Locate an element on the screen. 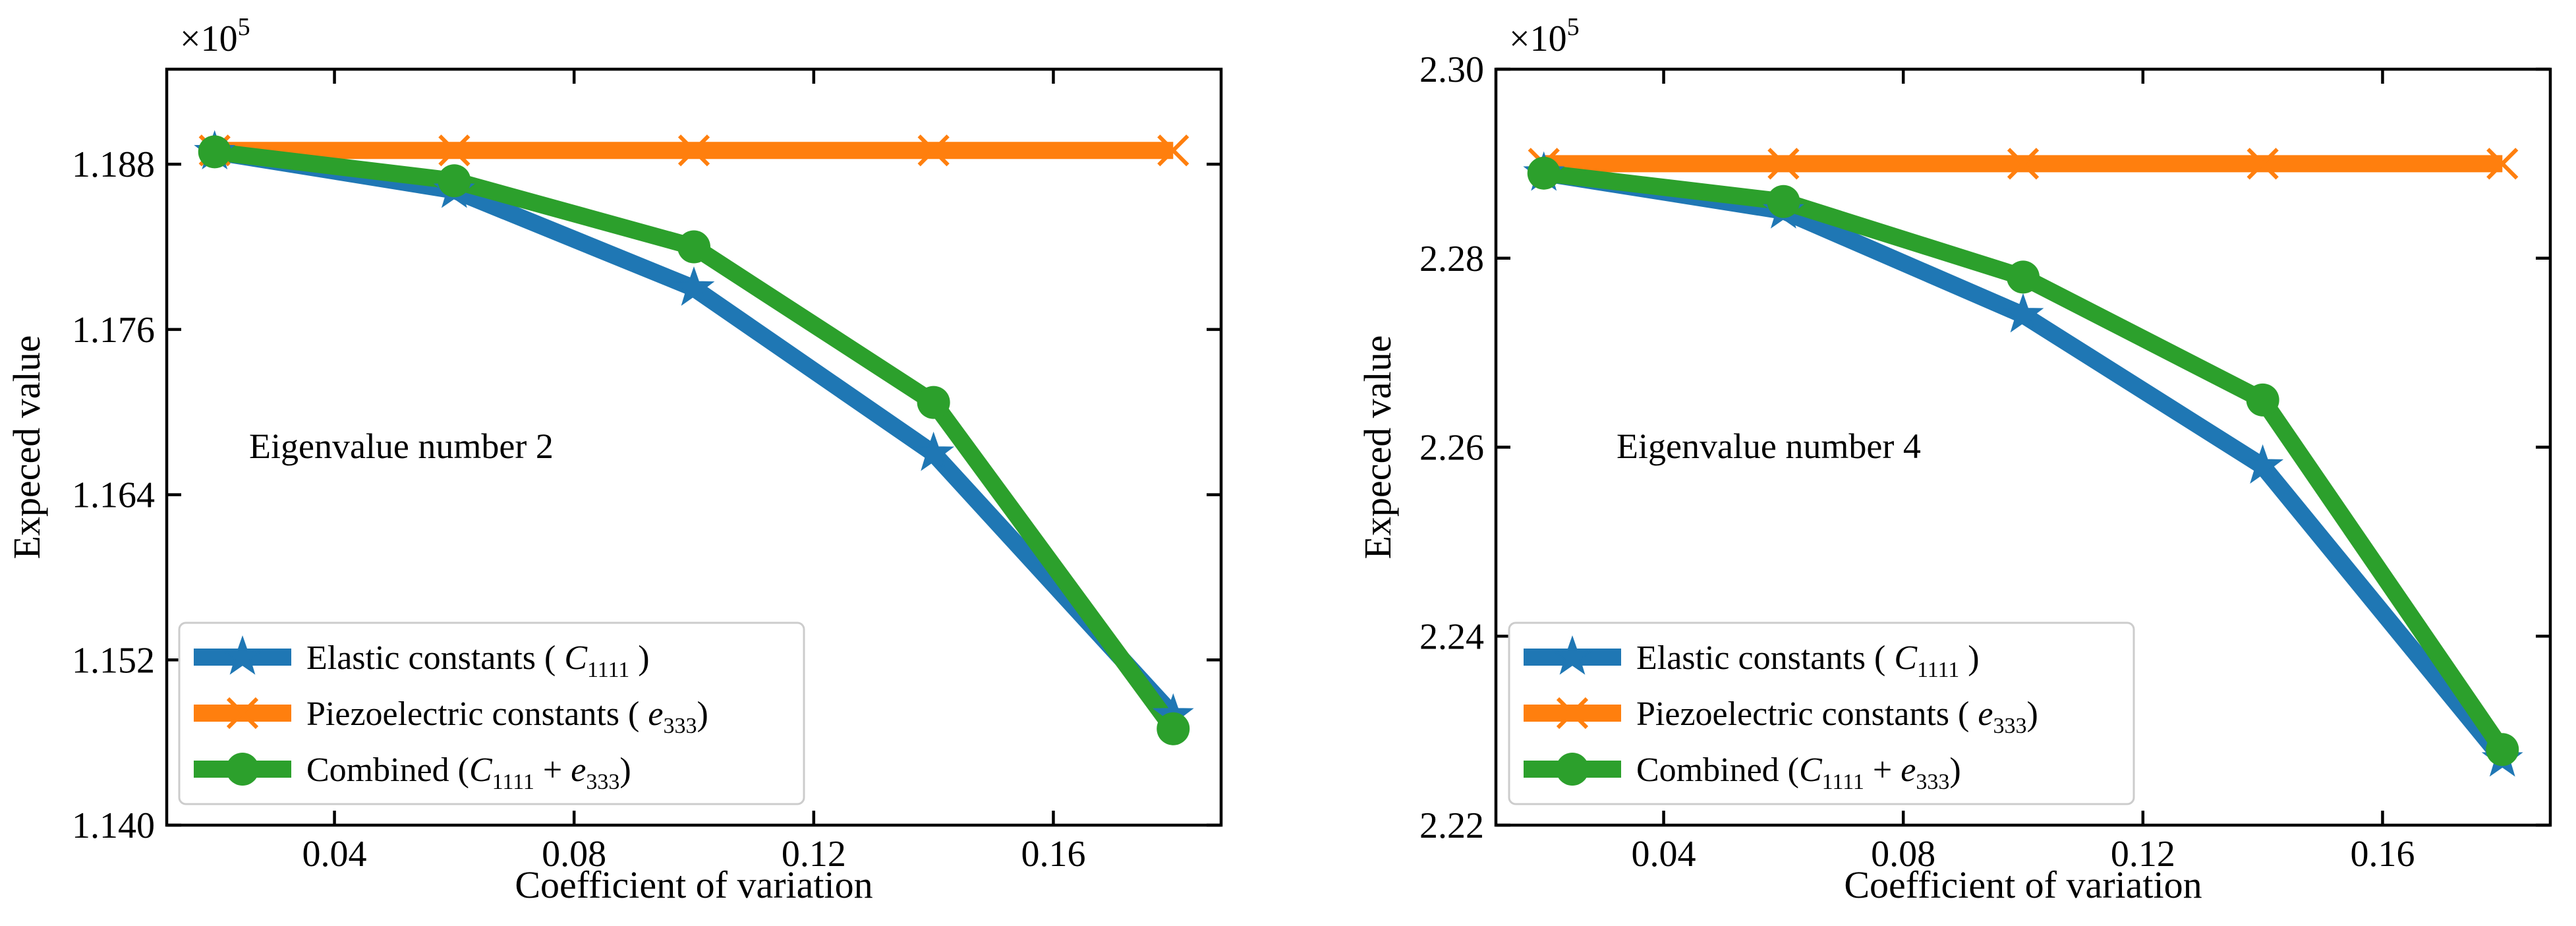  series-markers-piezoelectric-constants is located at coordinates (2023, 164).